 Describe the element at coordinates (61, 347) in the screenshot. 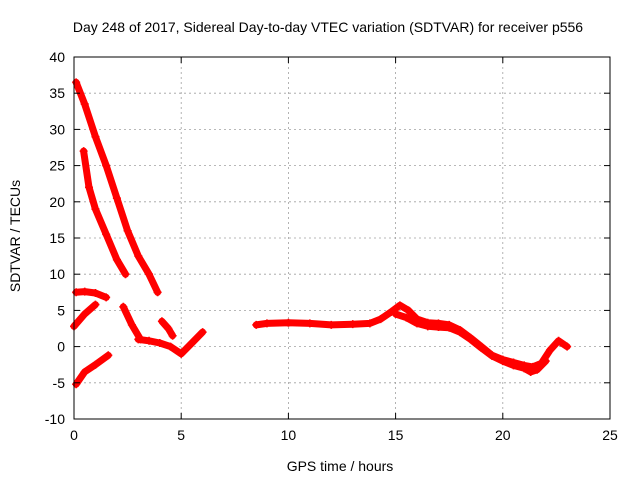

I see `y-tick-label: 0` at that location.